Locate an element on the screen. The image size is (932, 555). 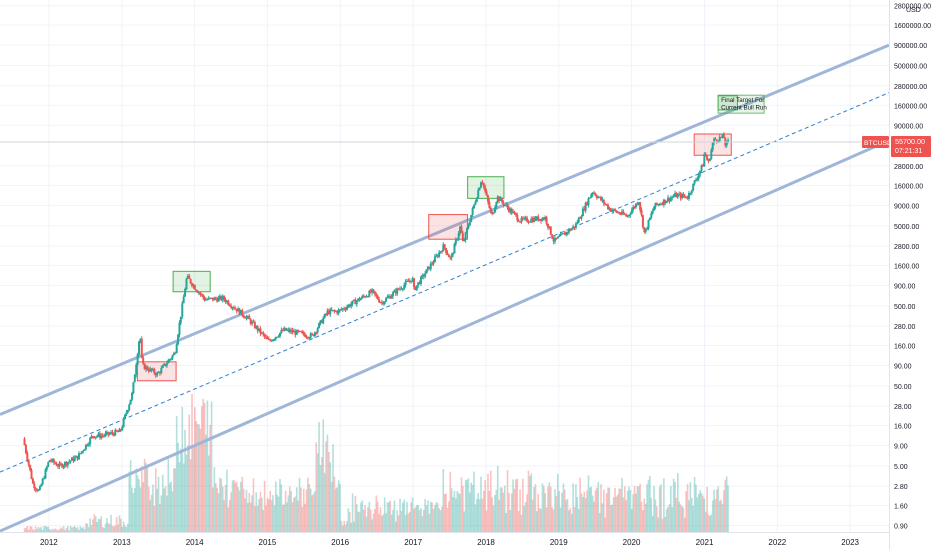
x-tick-label: 2022 is located at coordinates (777, 542).